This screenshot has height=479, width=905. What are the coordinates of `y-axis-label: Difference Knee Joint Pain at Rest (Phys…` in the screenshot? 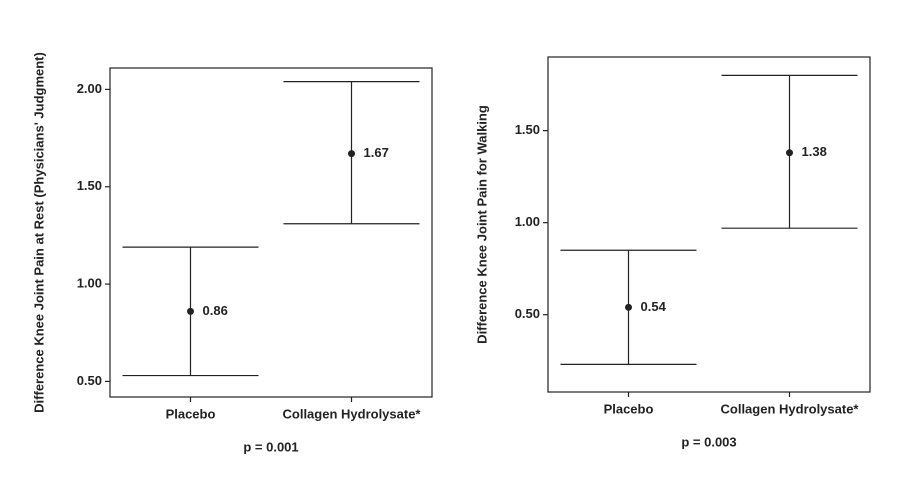 It's located at (38, 232).